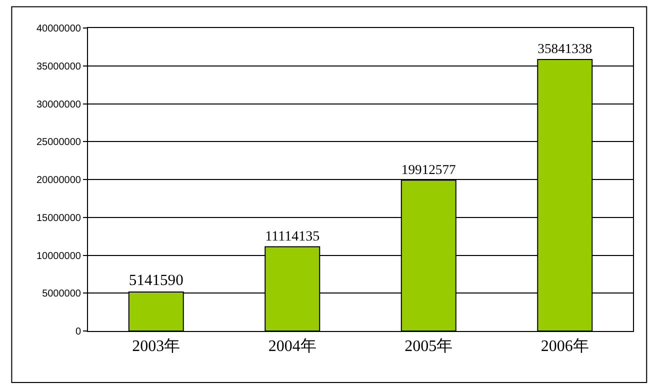 The height and width of the screenshot is (390, 653). Describe the element at coordinates (292, 347) in the screenshot. I see `x-tick-label: 2004年` at that location.